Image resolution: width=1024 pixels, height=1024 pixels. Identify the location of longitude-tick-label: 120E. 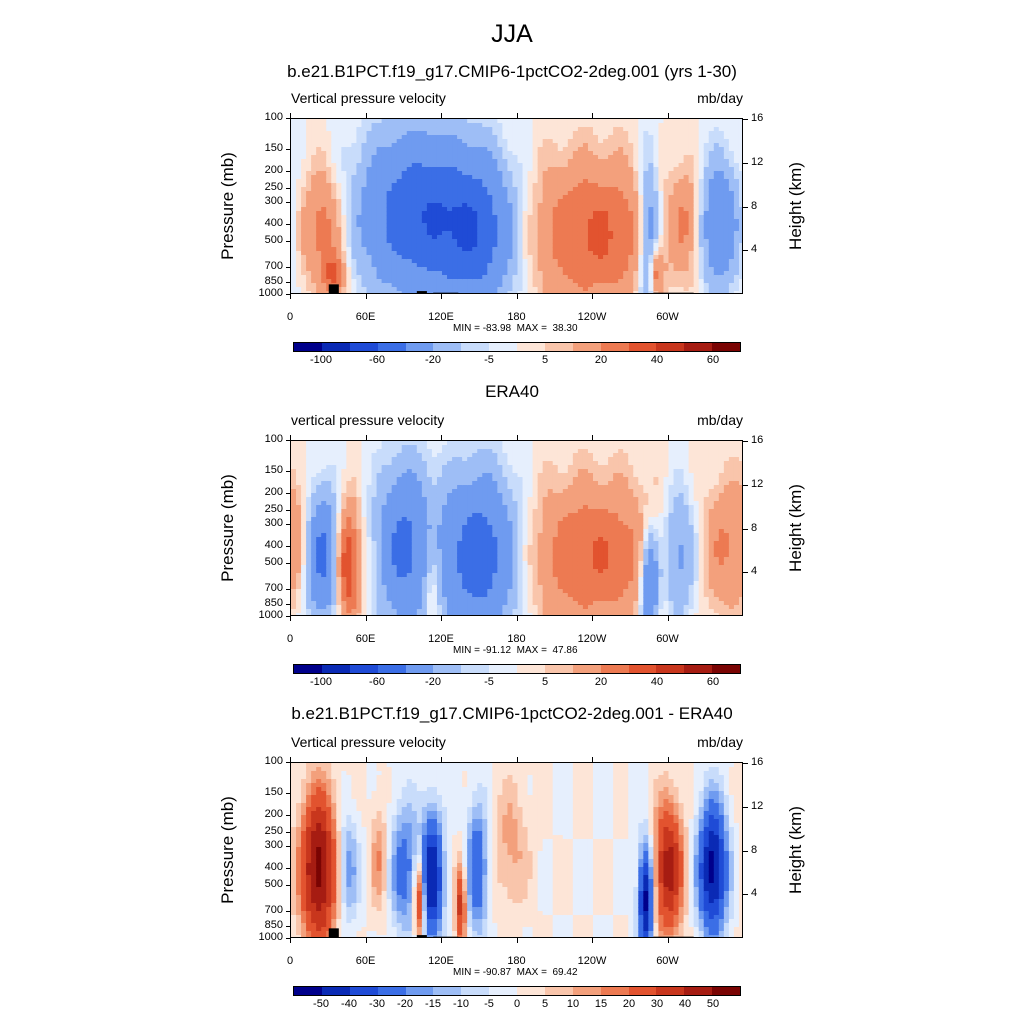
(441, 317).